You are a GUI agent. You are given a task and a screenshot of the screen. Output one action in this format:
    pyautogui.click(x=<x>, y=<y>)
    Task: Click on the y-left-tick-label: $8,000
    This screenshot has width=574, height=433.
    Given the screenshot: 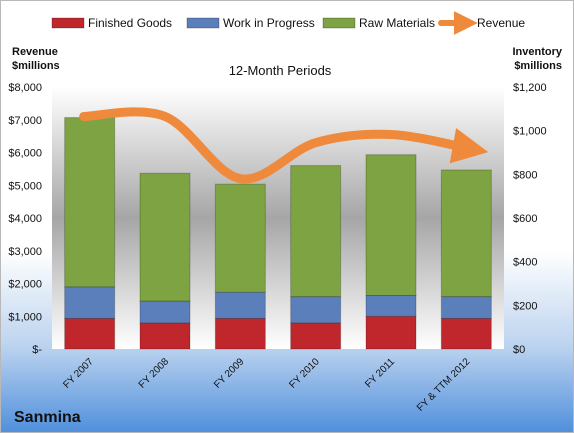 What is the action you would take?
    pyautogui.click(x=25, y=88)
    